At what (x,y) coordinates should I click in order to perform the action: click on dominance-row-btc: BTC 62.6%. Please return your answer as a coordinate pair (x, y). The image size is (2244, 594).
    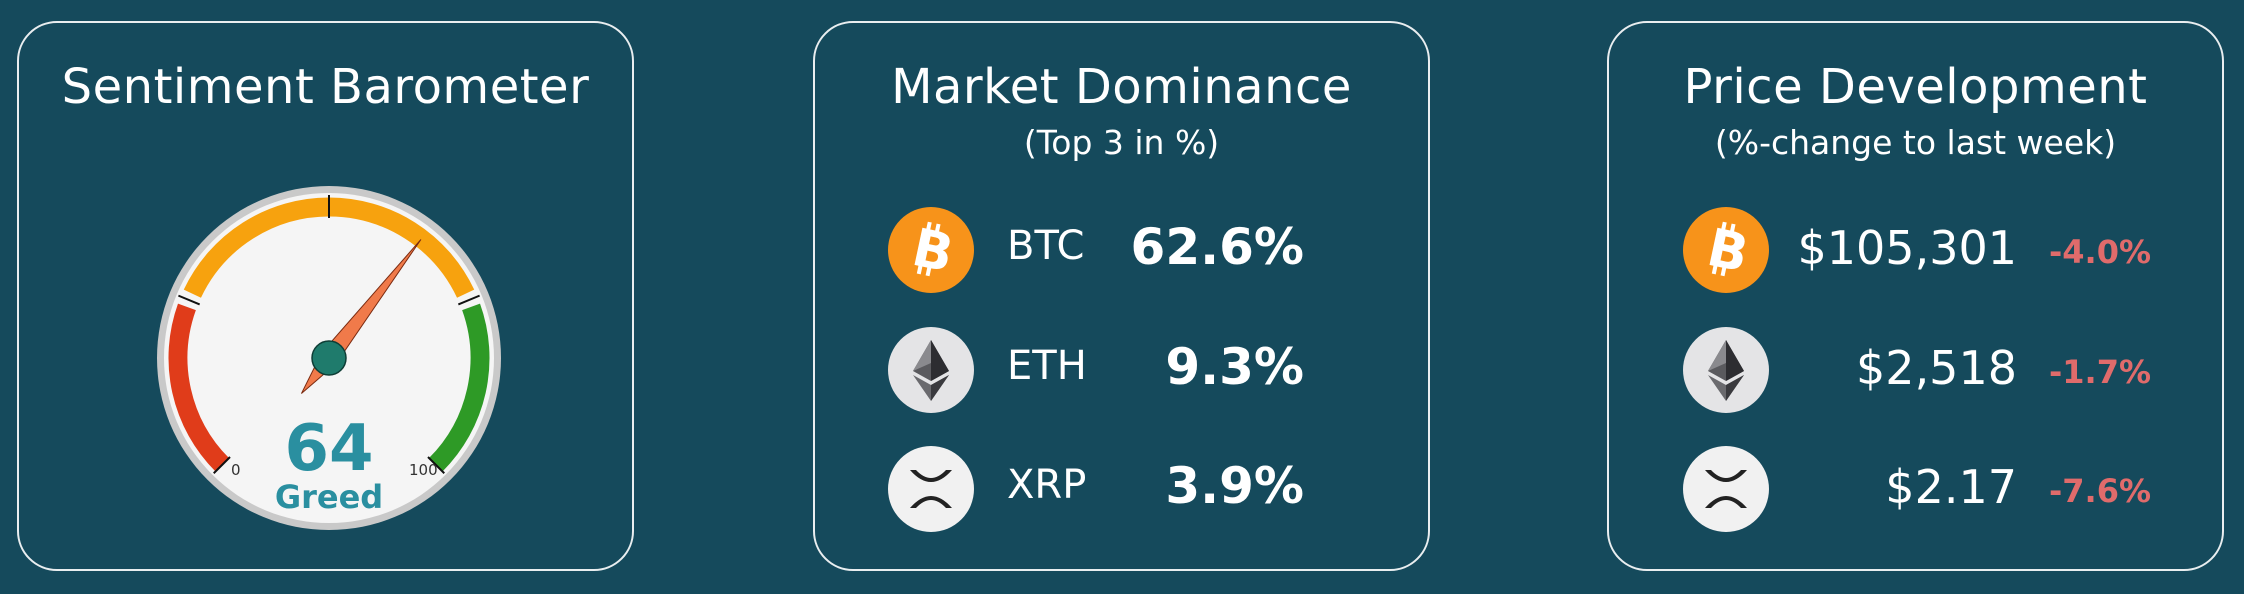
    Looking at the image, I should click on (1121, 250).